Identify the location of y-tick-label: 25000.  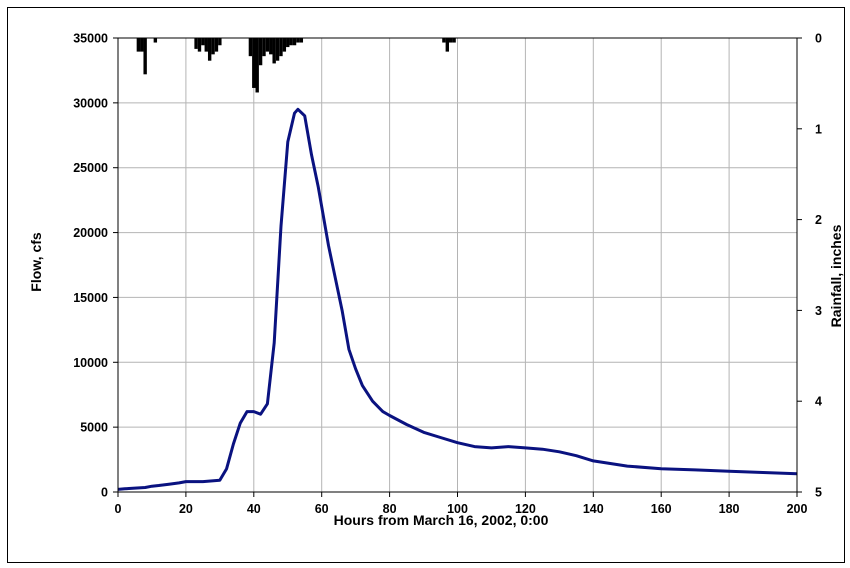
(90, 168).